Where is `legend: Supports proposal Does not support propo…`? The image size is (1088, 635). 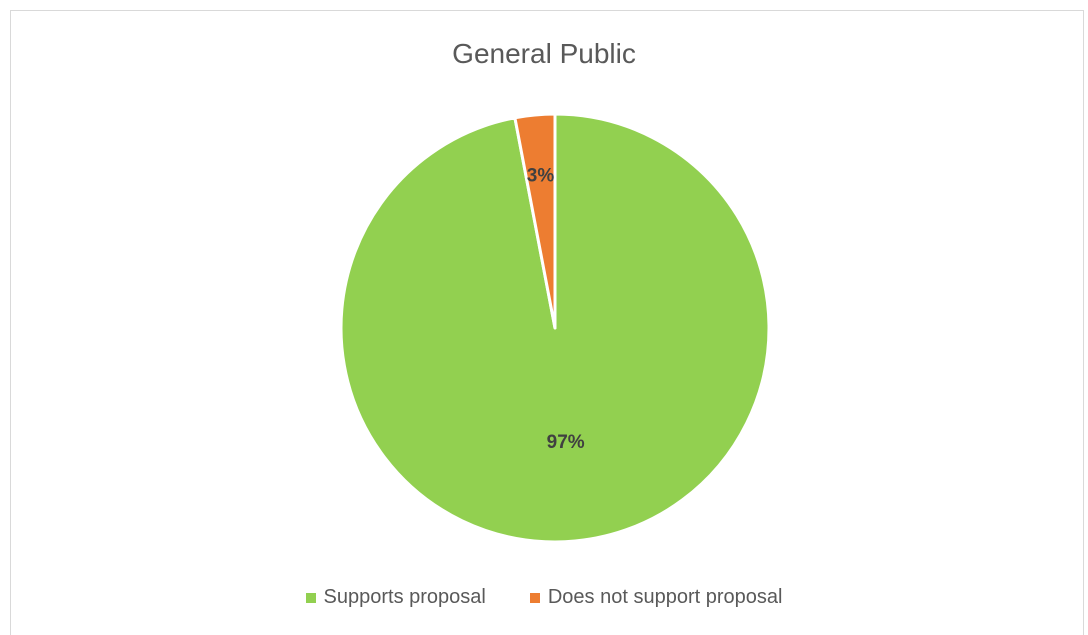 legend: Supports proposal Does not support propo… is located at coordinates (544, 597).